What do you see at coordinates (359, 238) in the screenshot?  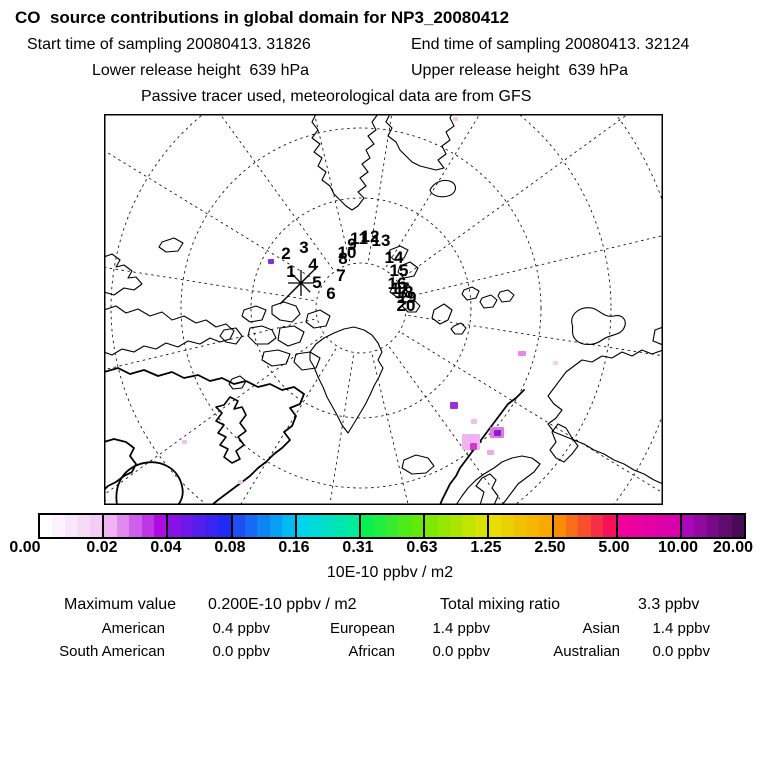 I see `track-marker: 11` at bounding box center [359, 238].